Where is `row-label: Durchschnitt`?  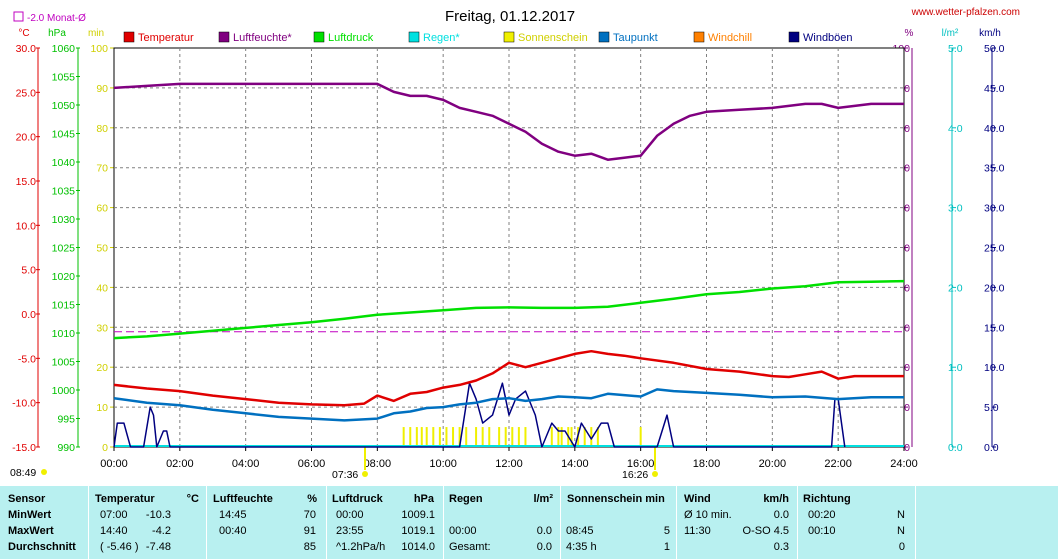
row-label: Durchschnitt is located at coordinates (42, 547).